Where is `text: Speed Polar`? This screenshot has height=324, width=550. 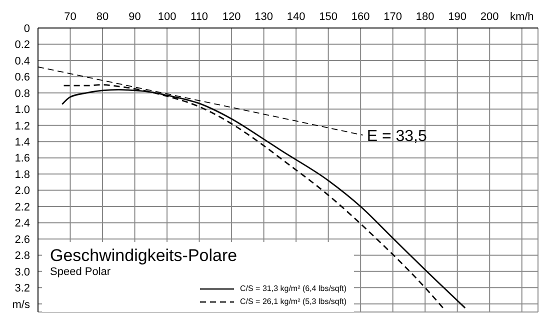 text: Speed Polar is located at coordinates (81, 272).